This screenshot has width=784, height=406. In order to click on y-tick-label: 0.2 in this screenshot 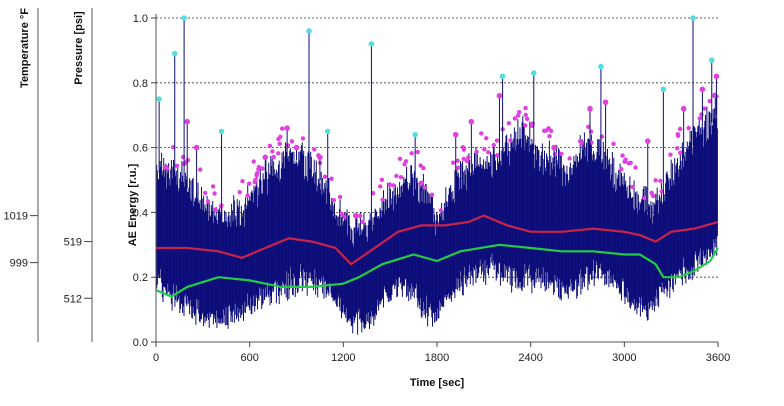, I will do `click(140, 278)`.